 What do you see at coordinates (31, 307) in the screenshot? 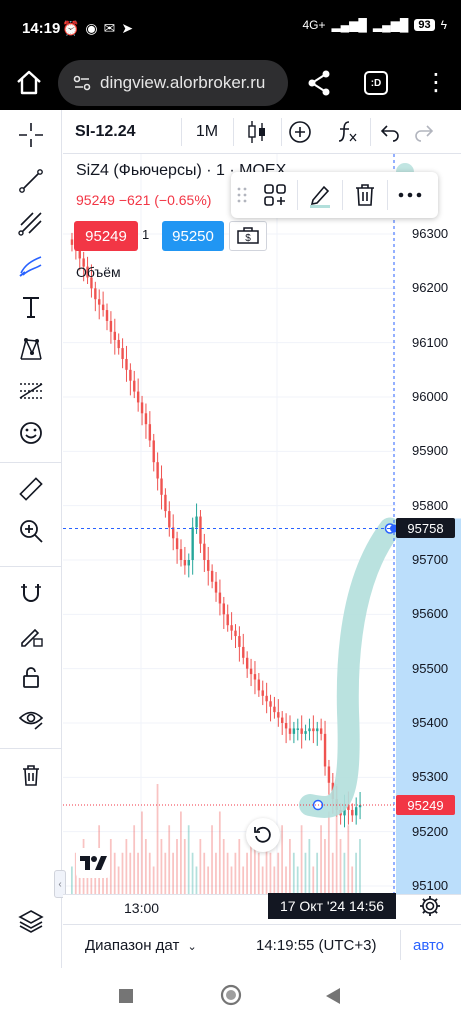
I see `text-tool-icon` at bounding box center [31, 307].